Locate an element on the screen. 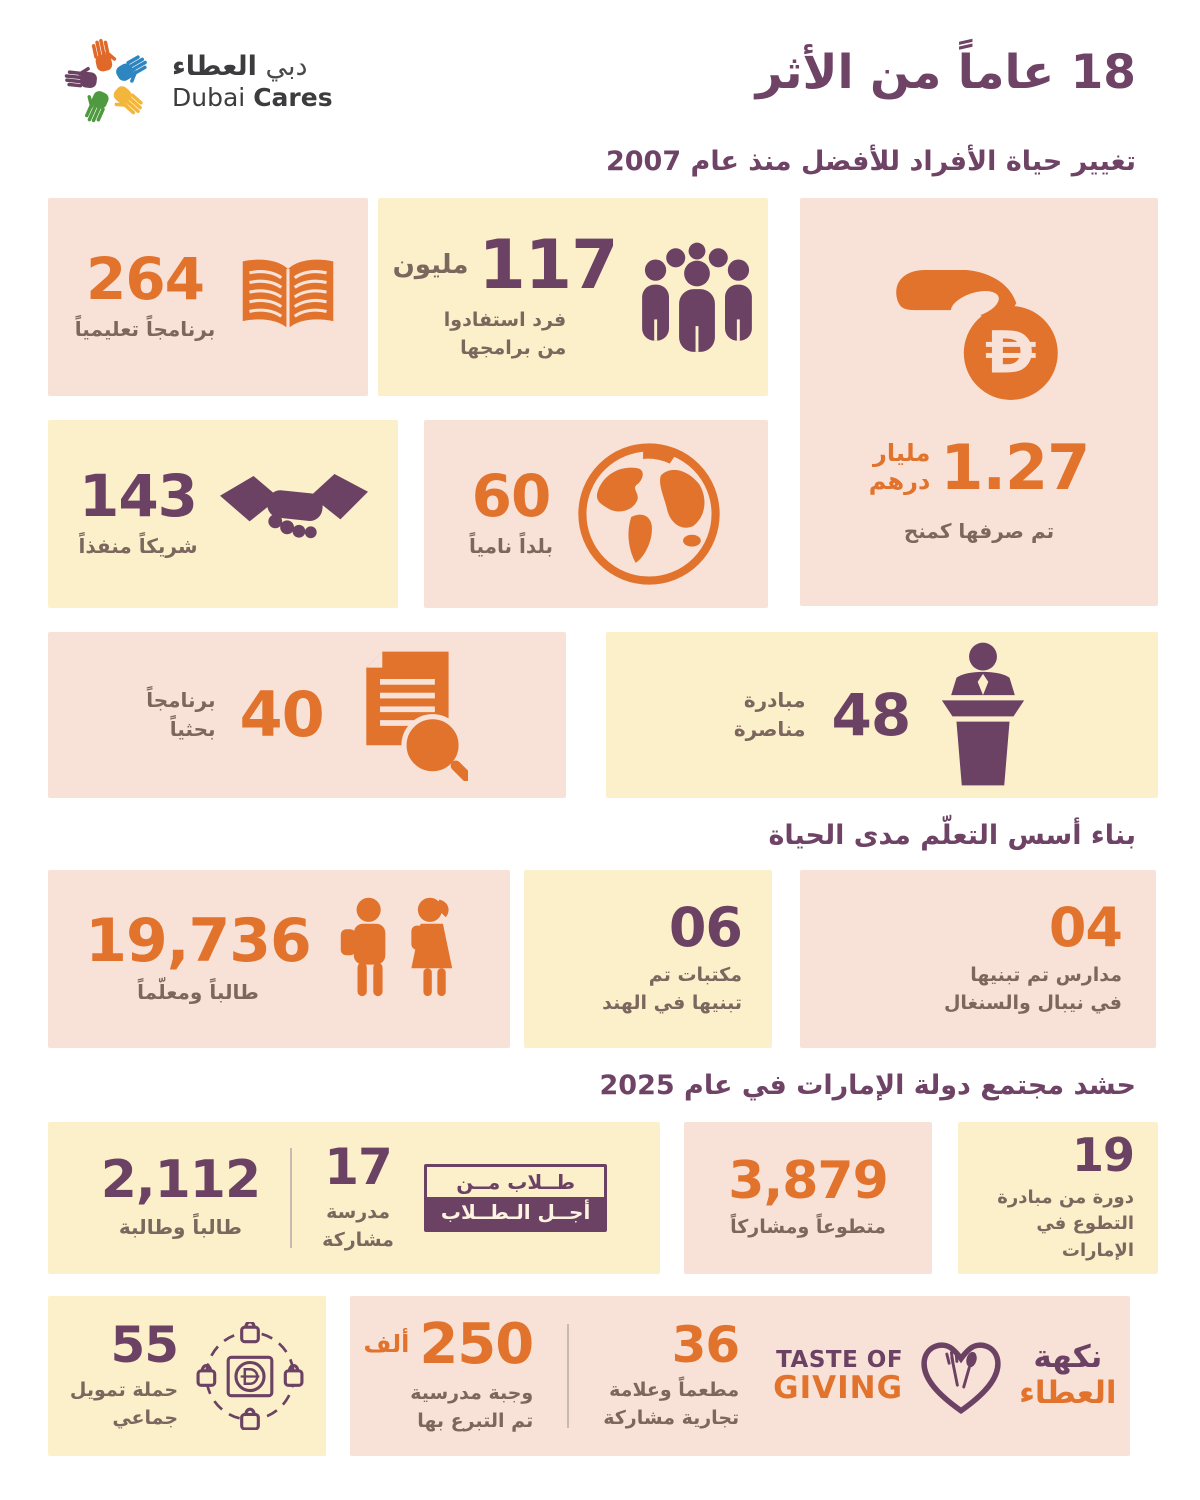 This screenshot has height=1500, width=1200. tog-english-top: TASTE OF is located at coordinates (840, 1359).